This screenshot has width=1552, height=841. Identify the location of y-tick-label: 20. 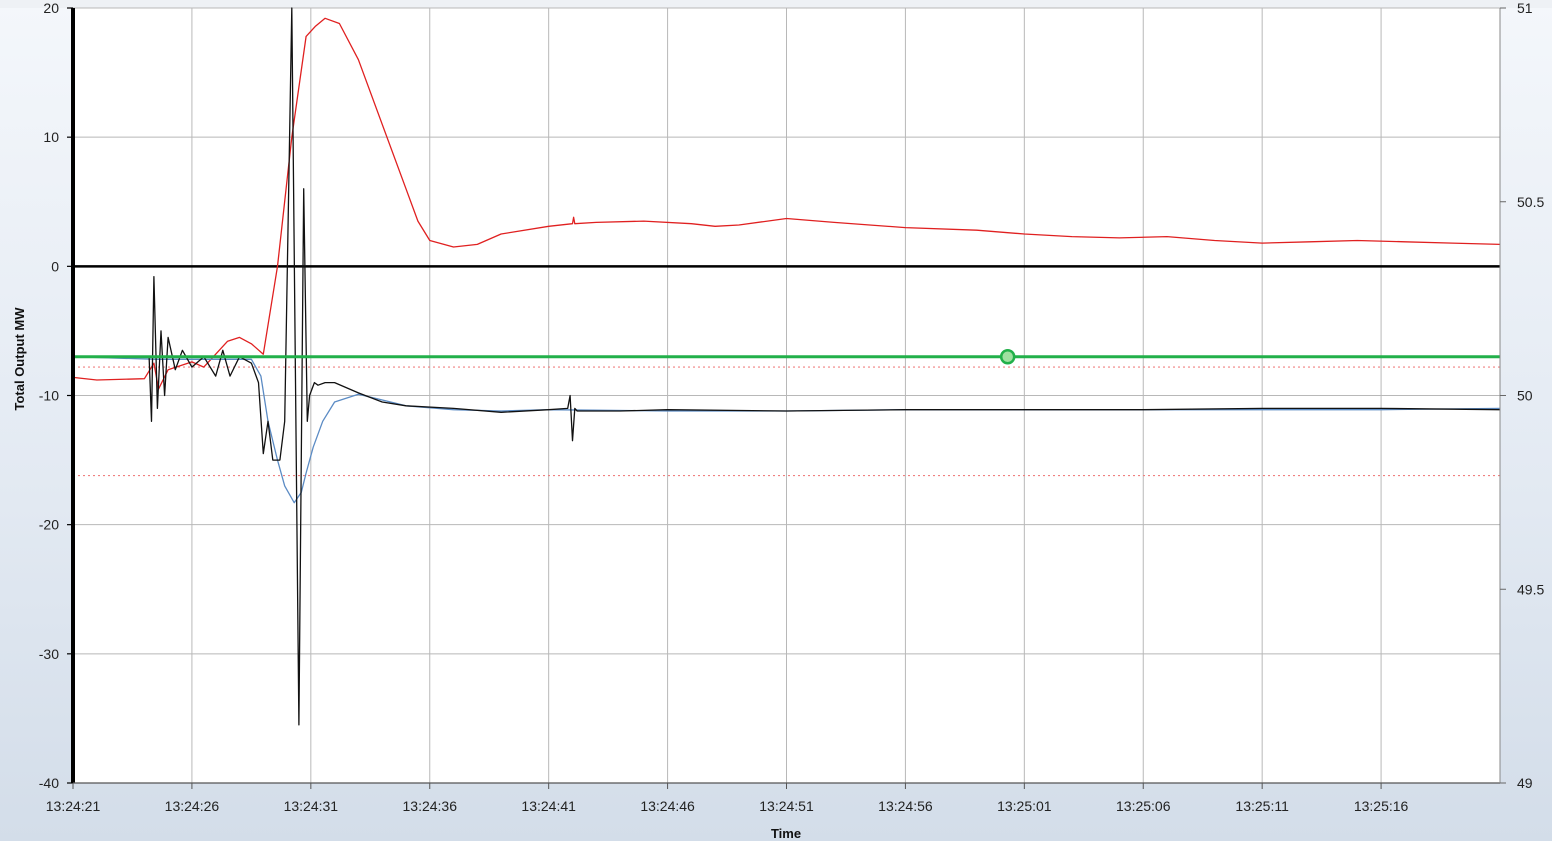
(51, 8).